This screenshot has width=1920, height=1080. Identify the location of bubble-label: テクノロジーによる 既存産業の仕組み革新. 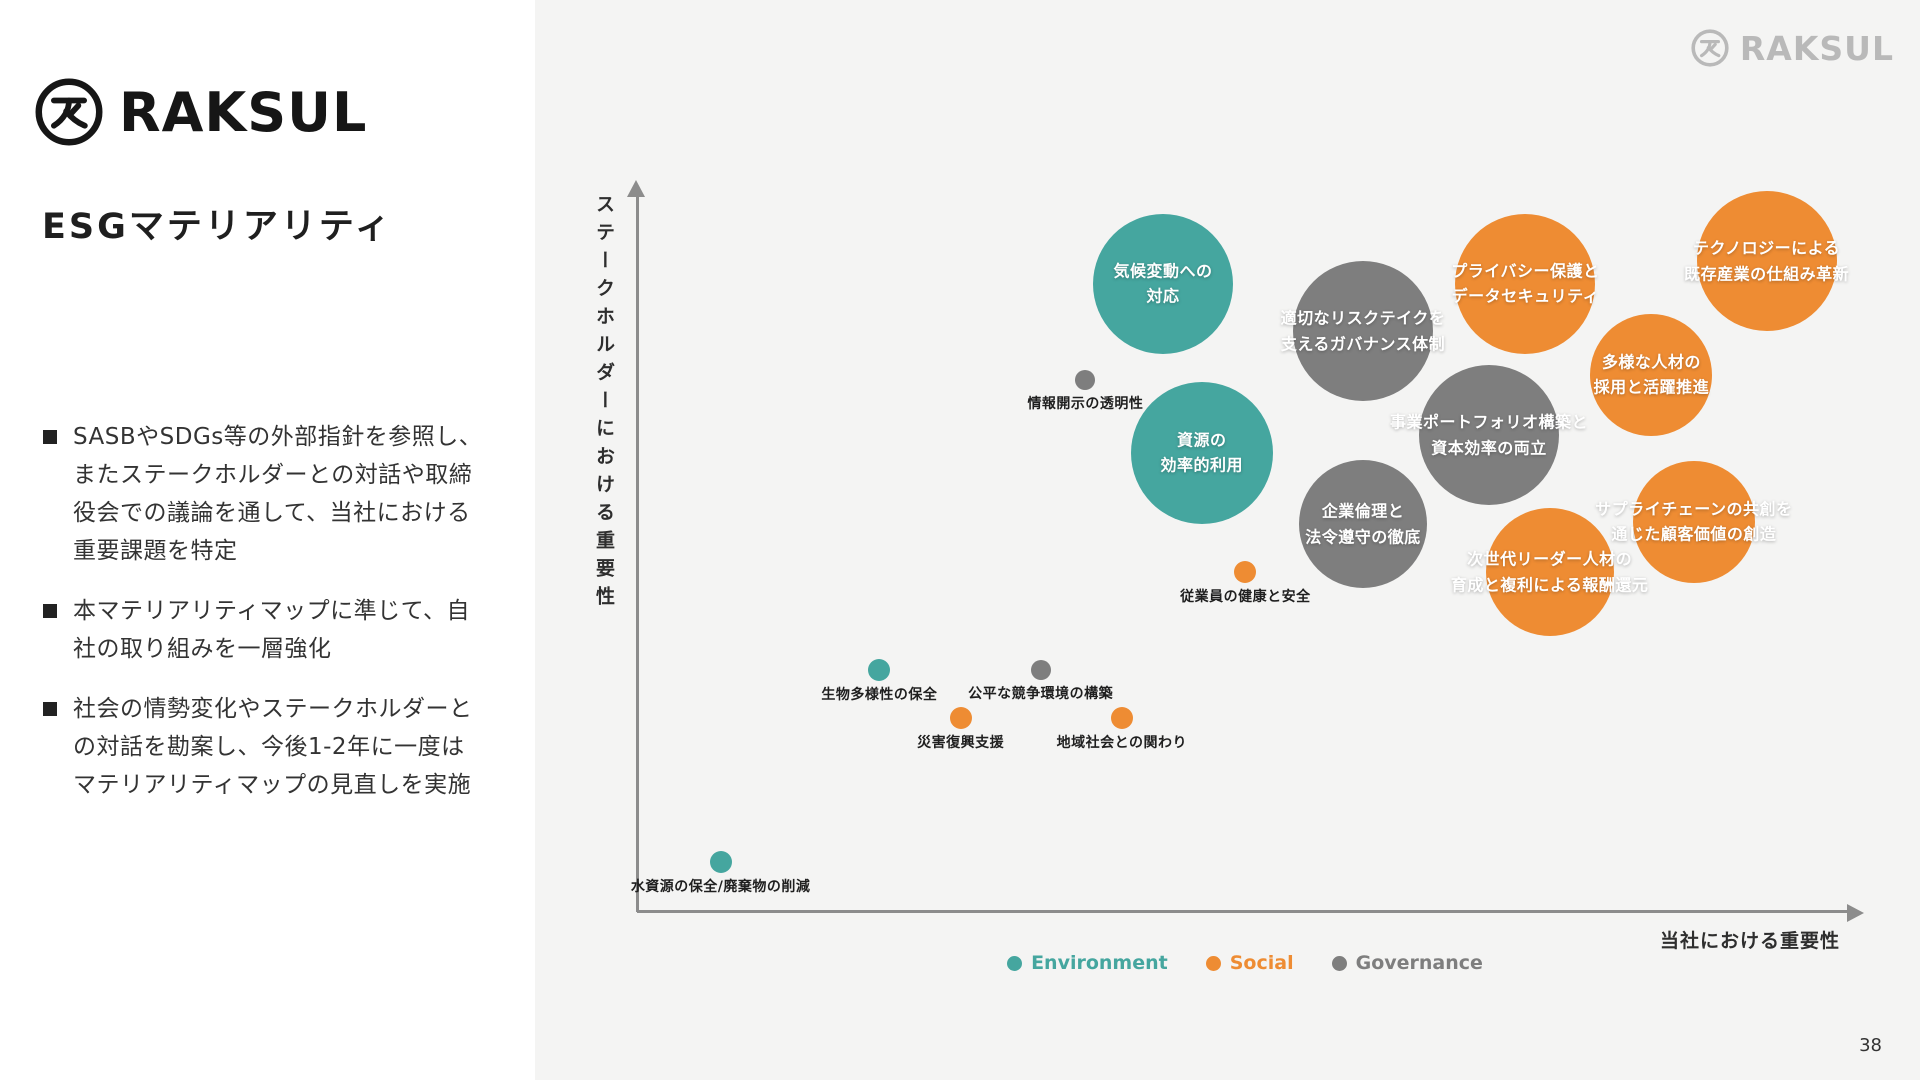
(1767, 261).